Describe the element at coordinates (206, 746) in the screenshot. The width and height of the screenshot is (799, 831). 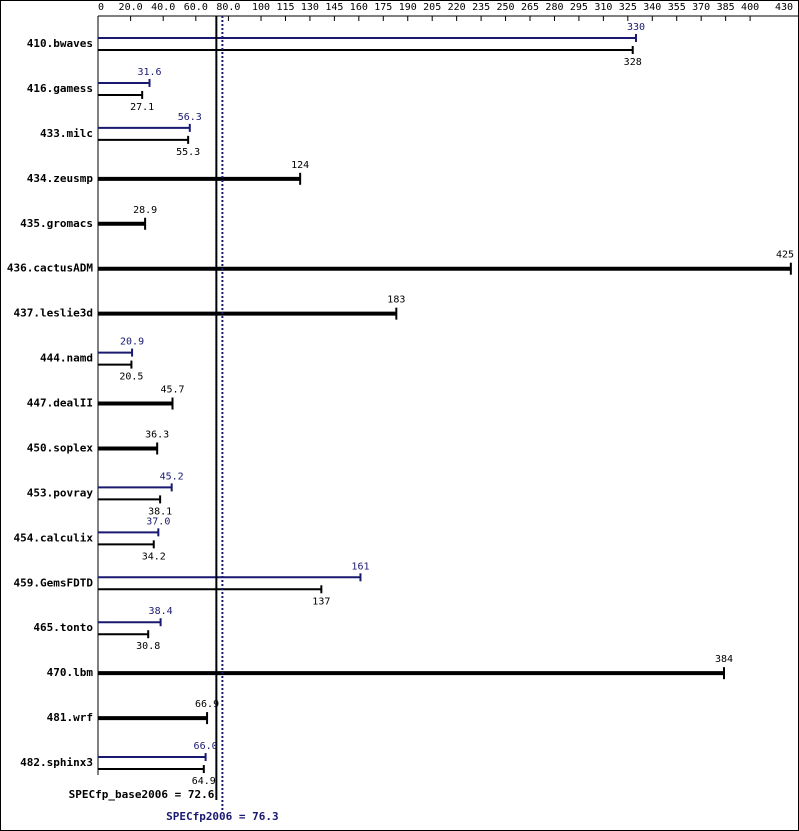
I see `value-label: 66.0` at that location.